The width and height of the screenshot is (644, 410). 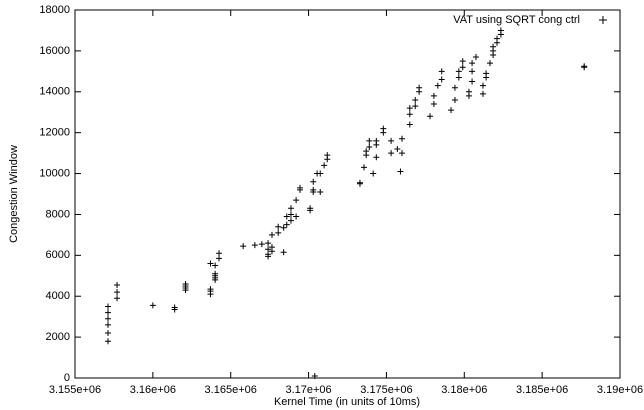 What do you see at coordinates (347, 402) in the screenshot?
I see `x-axis-label: Kernel Time (in units of 10ms)` at bounding box center [347, 402].